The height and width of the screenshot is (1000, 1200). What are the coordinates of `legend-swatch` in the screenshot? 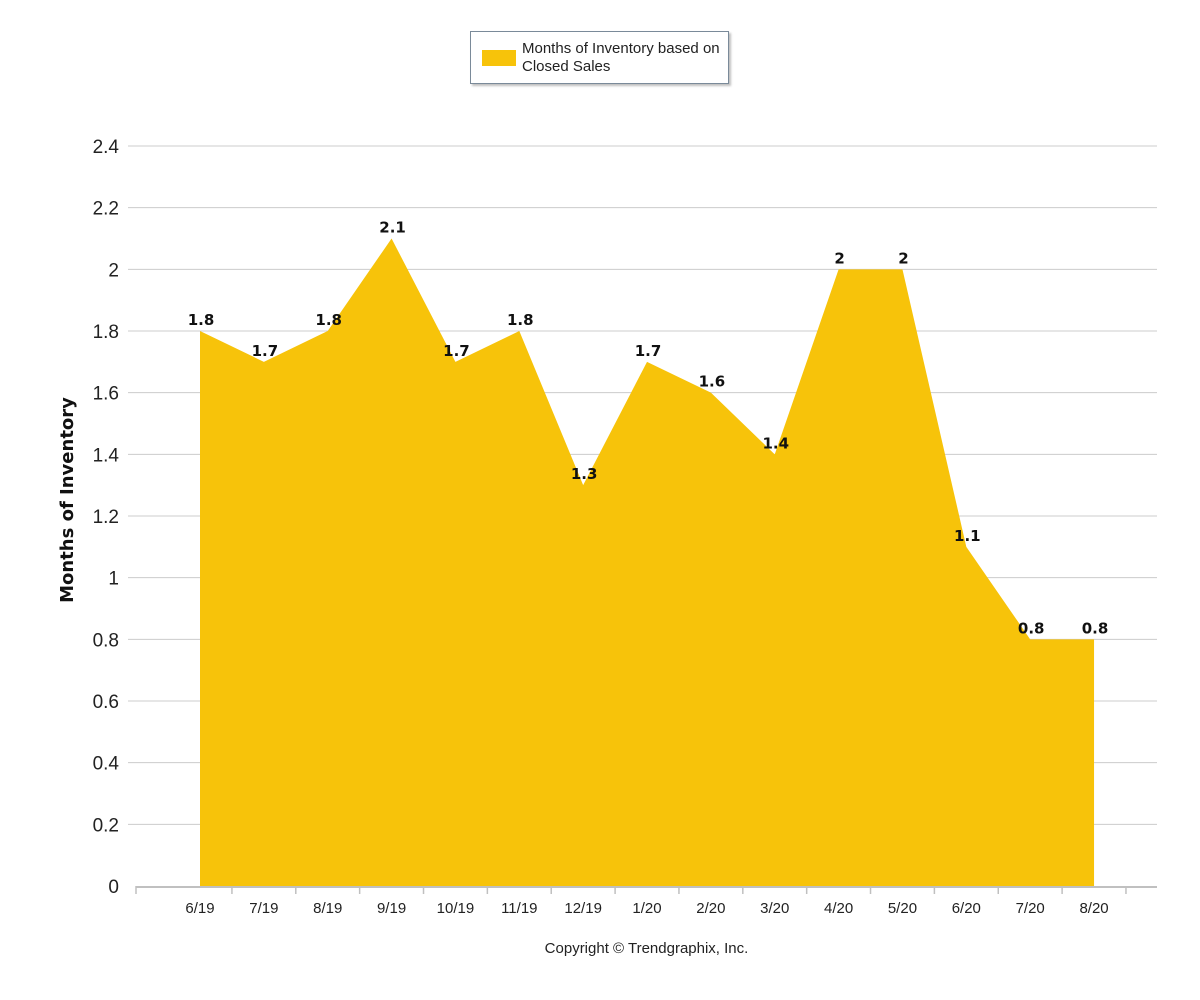 It's located at (499, 58).